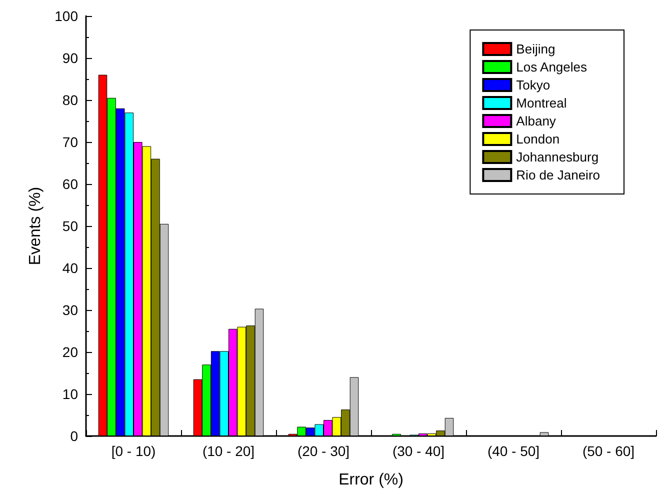  Describe the element at coordinates (133, 451) in the screenshot. I see `x-tick-label: [0 - 10)` at that location.